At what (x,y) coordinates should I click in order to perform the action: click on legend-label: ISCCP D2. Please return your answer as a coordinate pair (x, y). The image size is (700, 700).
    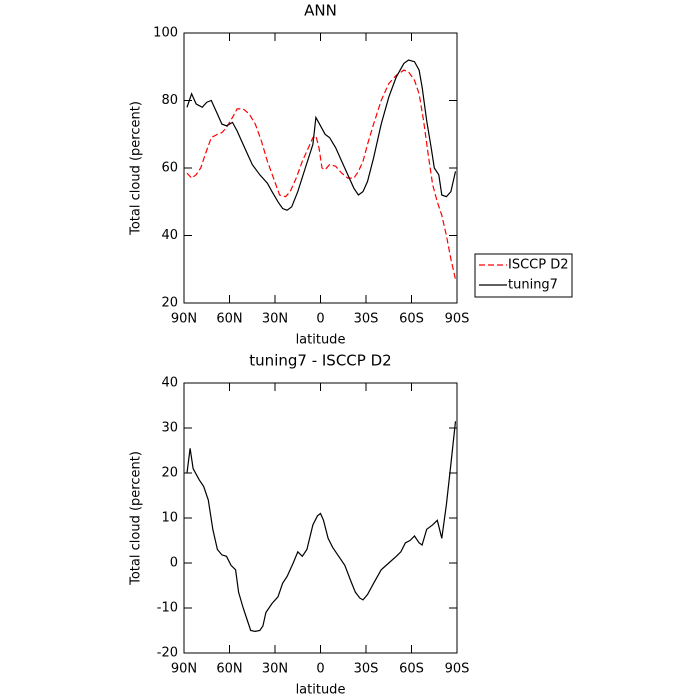
    Looking at the image, I should click on (538, 265).